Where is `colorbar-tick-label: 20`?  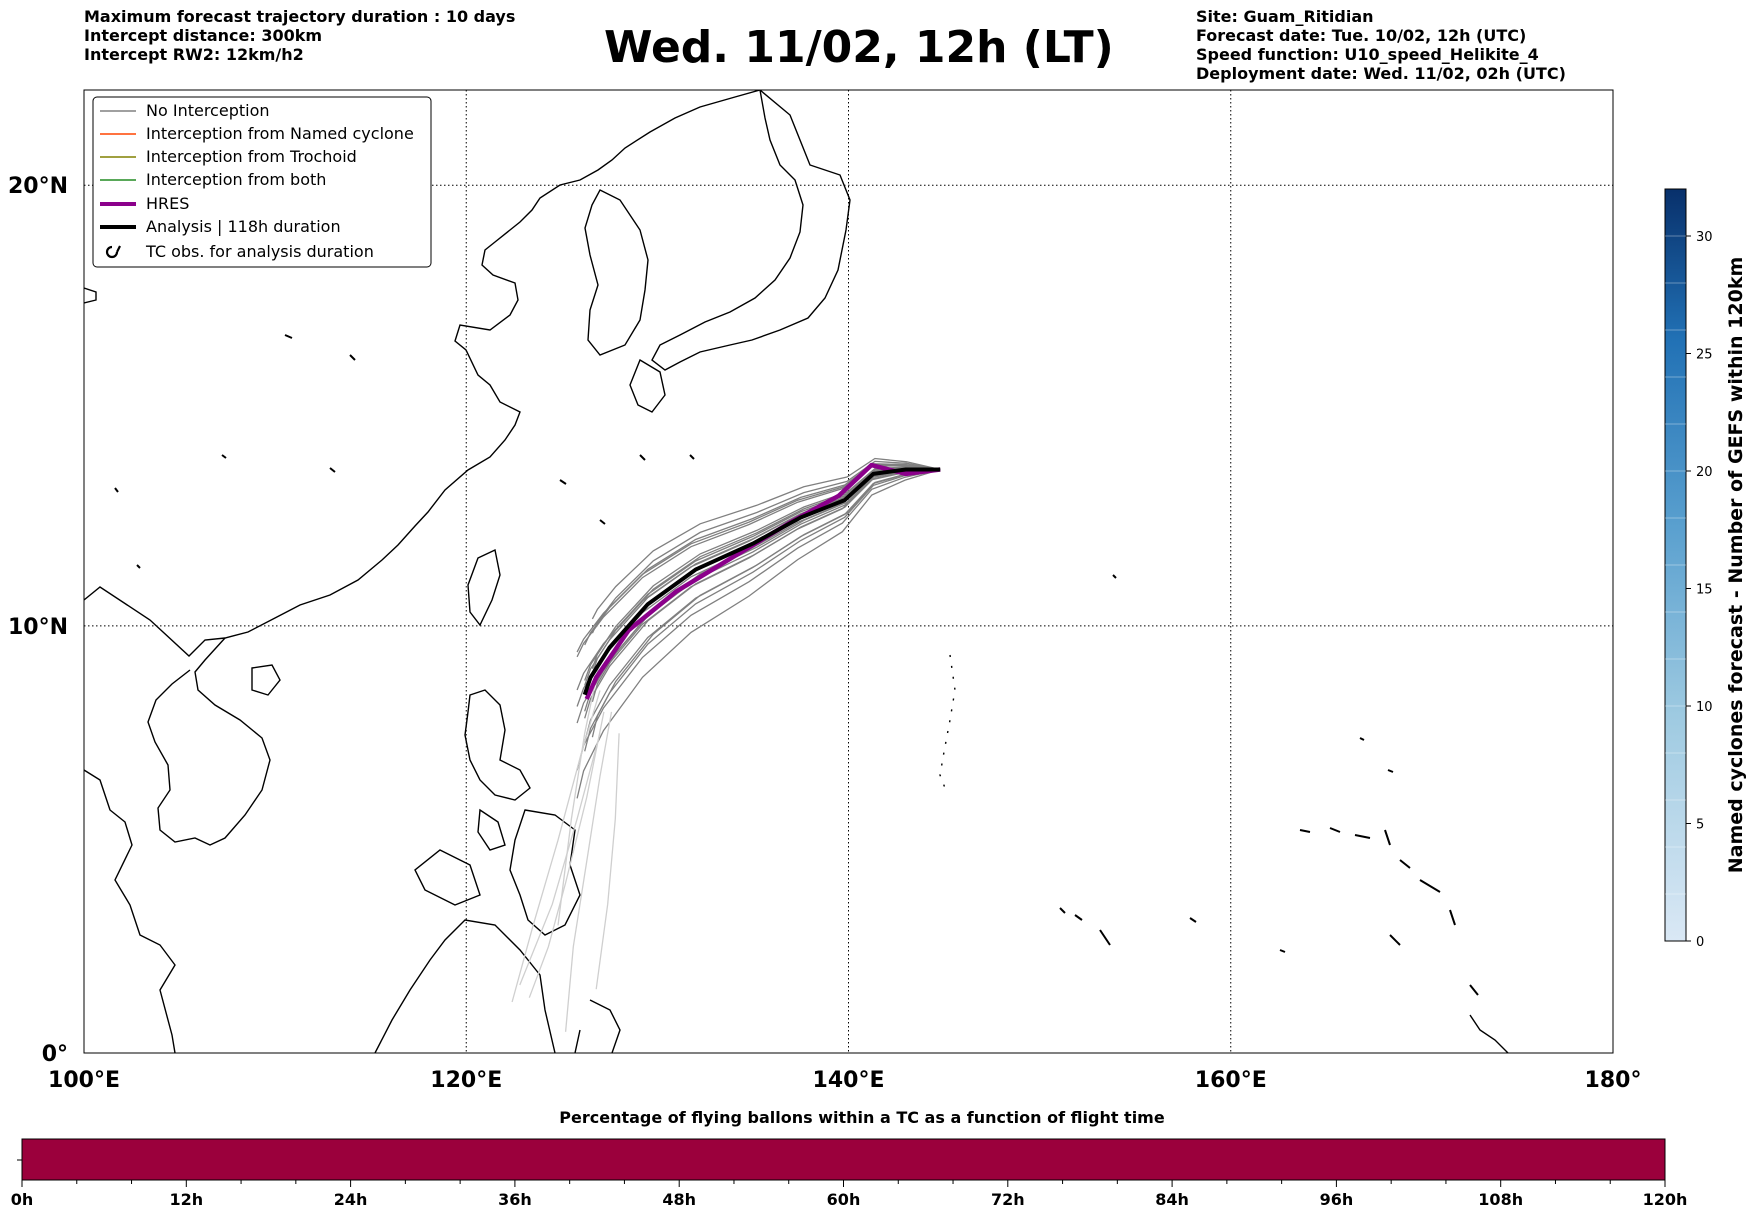 colorbar-tick-label: 20 is located at coordinates (1704, 472).